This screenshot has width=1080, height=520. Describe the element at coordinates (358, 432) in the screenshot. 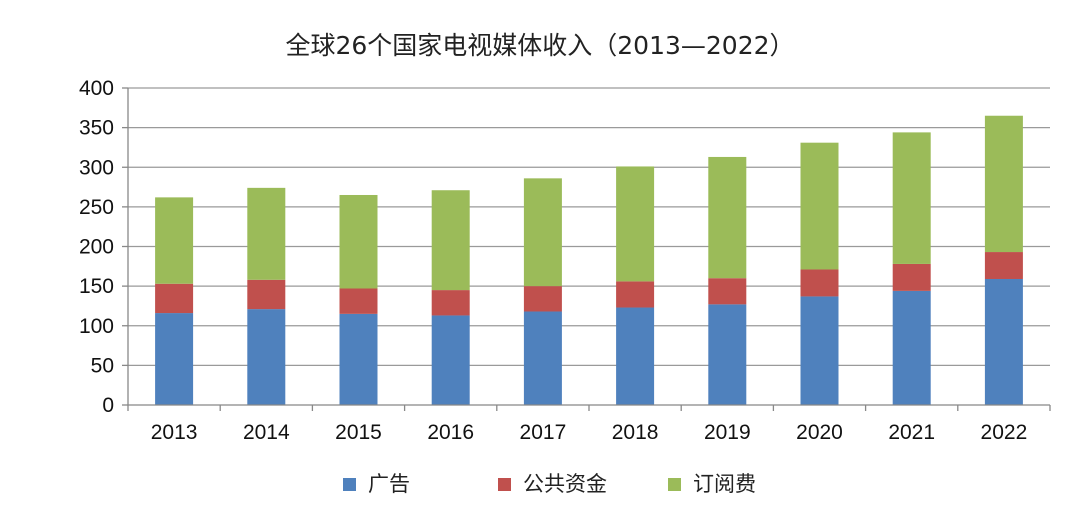

I see `x-tick-label: 2015` at that location.